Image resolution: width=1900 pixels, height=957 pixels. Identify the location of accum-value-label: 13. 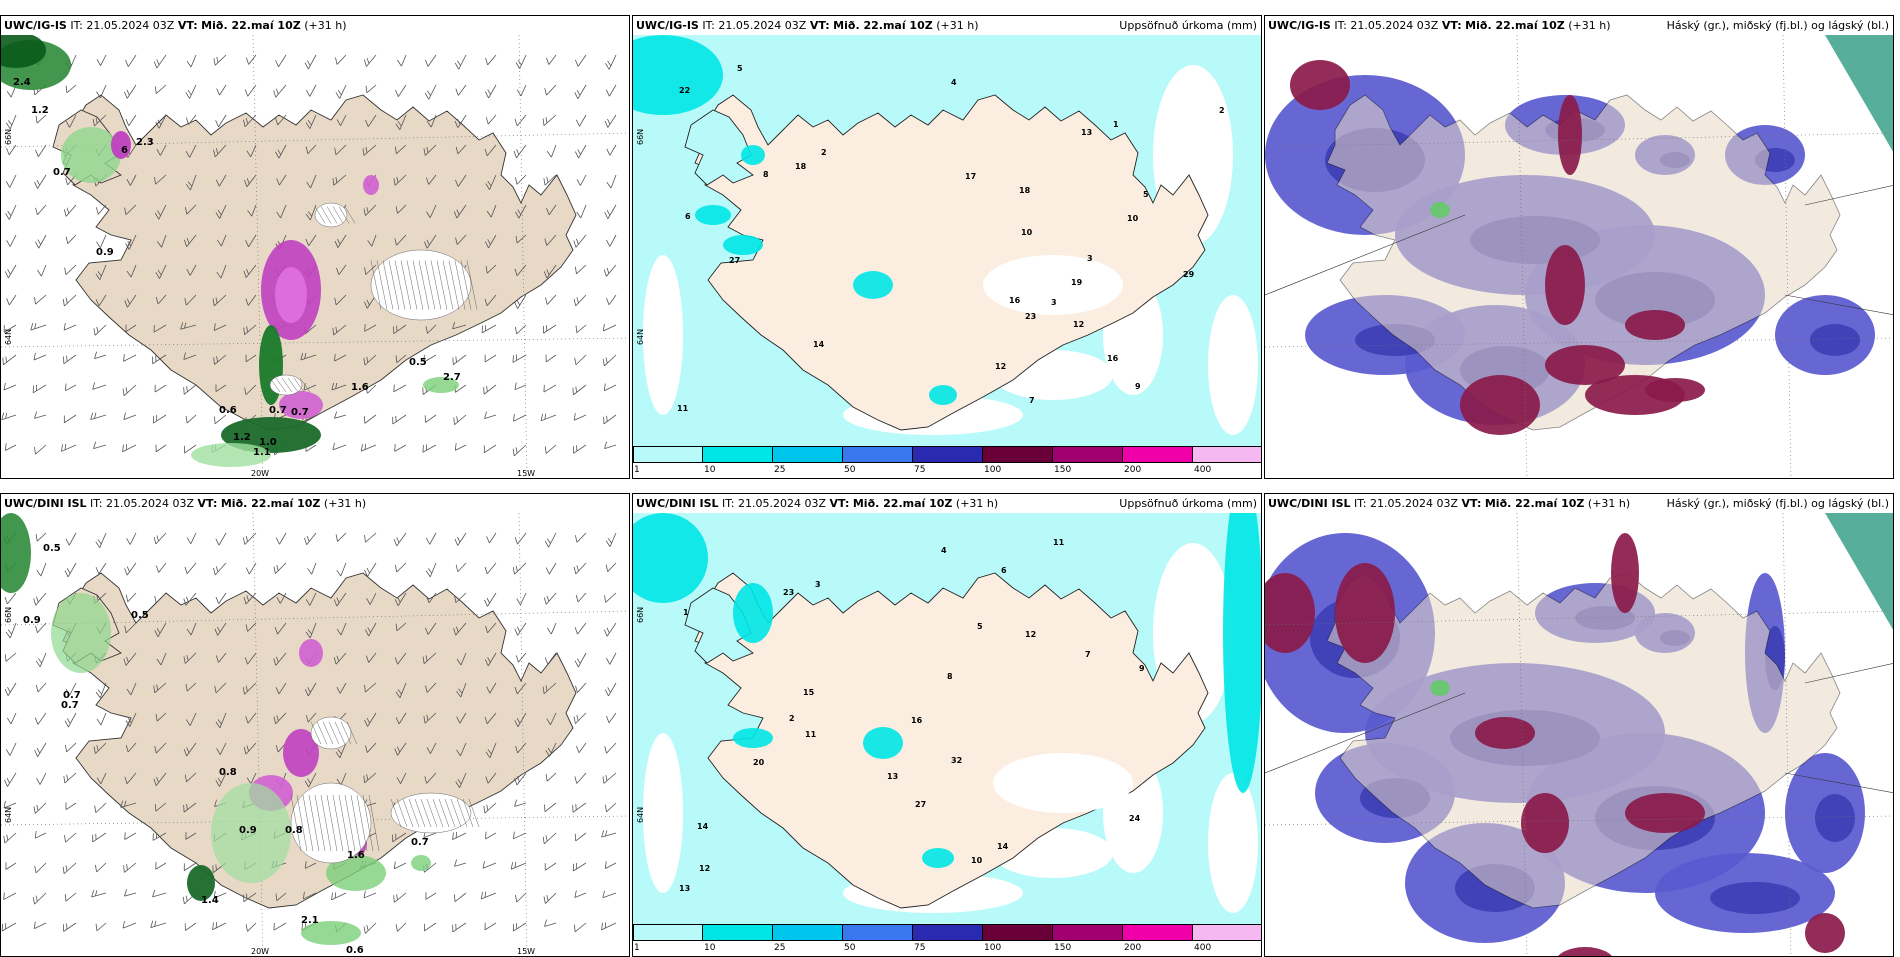
(892, 776).